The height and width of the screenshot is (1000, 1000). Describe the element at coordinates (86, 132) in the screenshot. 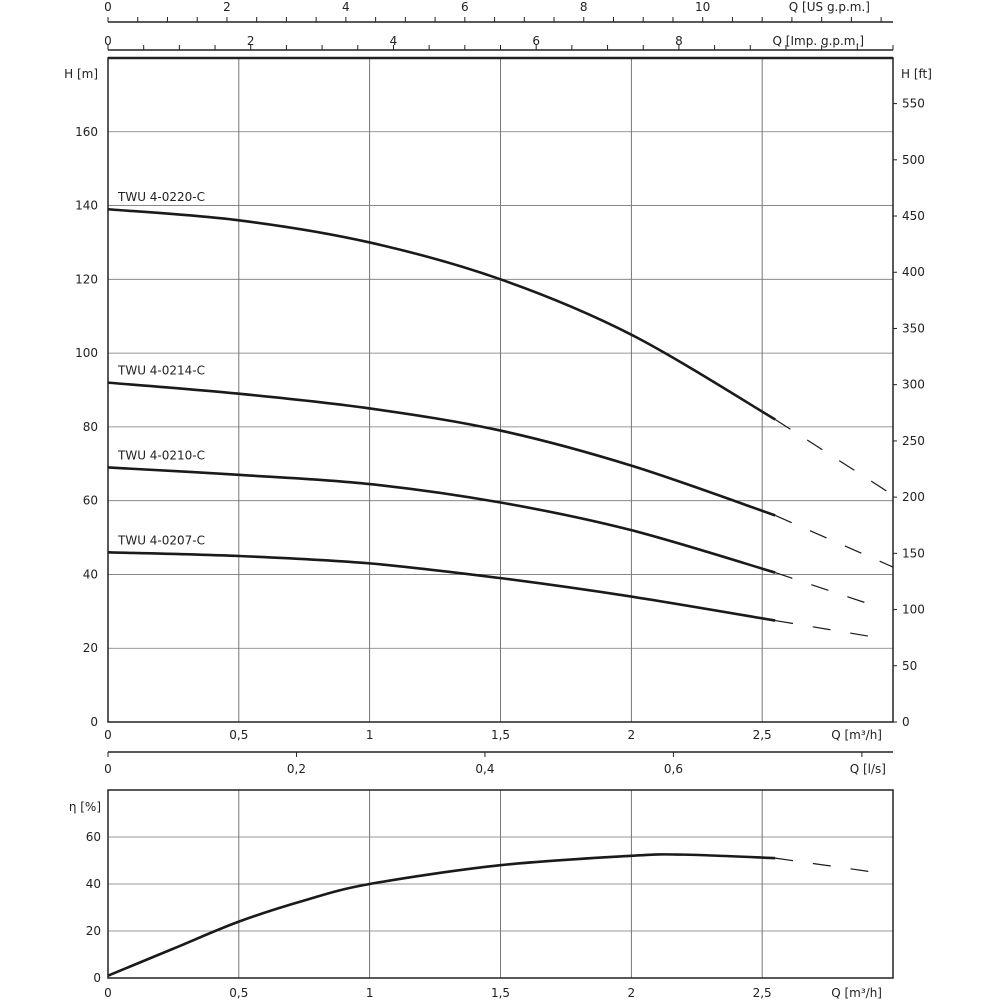

I see `y-tick-label: 160` at that location.